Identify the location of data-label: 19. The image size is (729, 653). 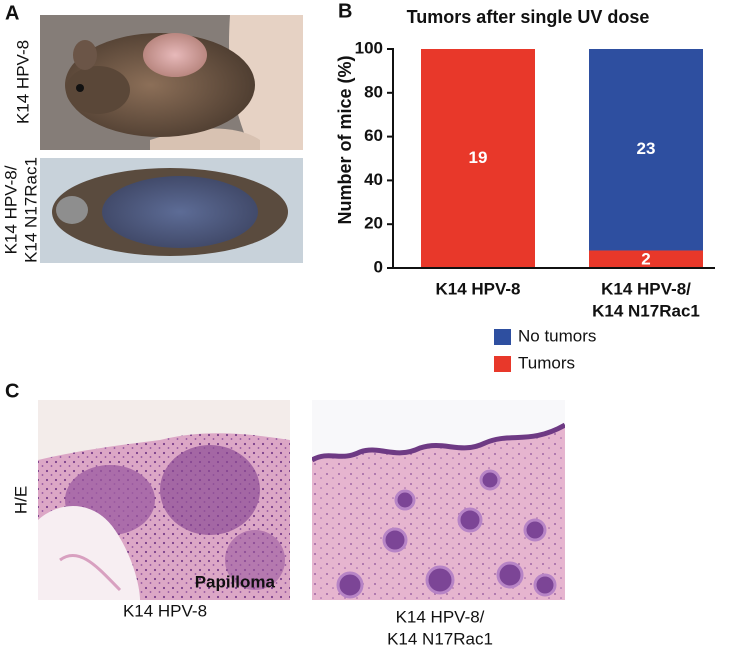
(478, 157).